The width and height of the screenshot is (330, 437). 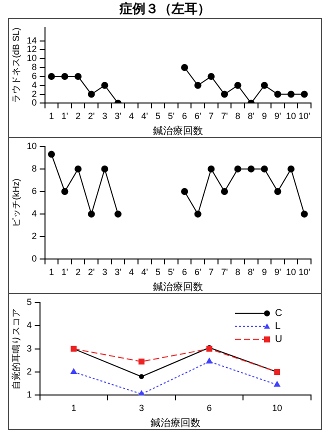 I want to click on y-axis-title: ピッチ(kHz), so click(x=15, y=203).